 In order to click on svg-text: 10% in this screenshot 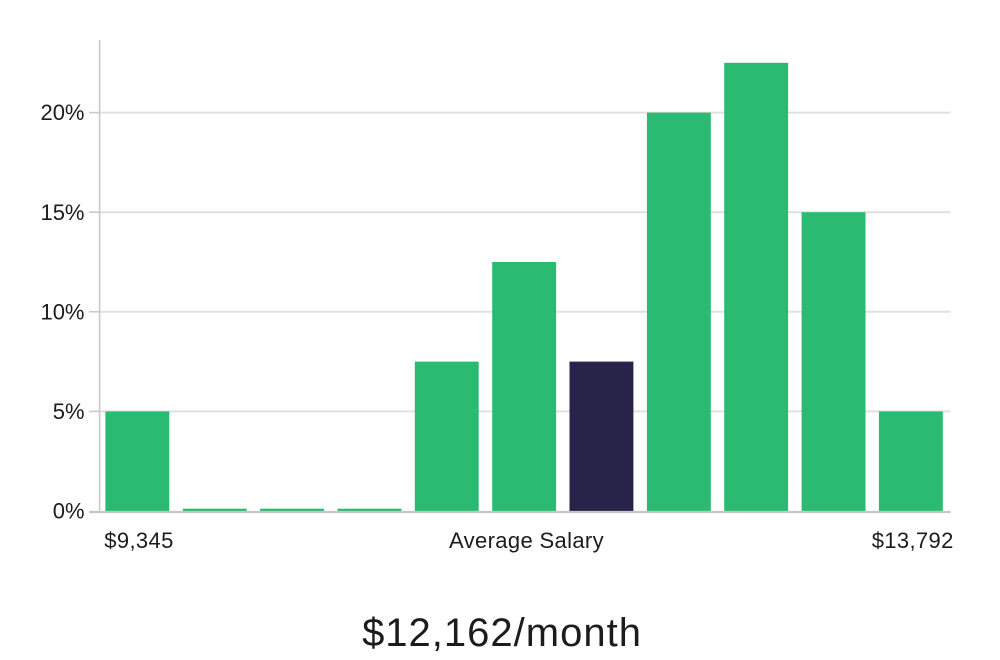, I will do `click(62, 311)`.